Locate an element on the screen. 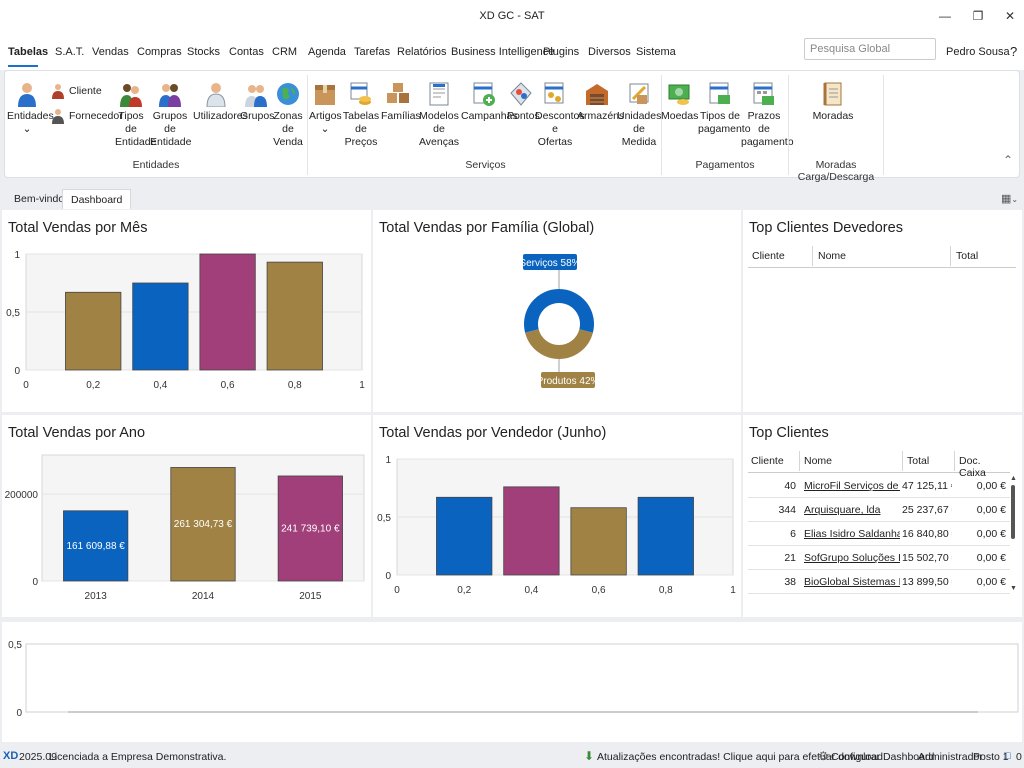 The width and height of the screenshot is (1024, 768). cell-nome: MicroFil Serviços de Electr is located at coordinates (852, 486).